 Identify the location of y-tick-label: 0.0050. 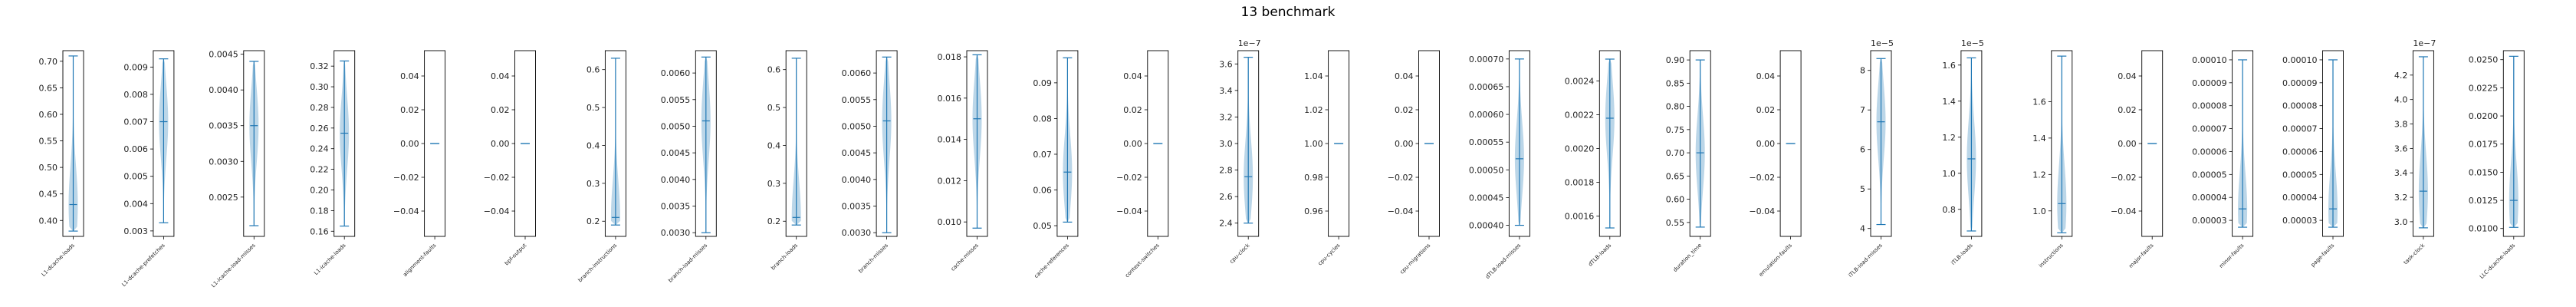
(857, 126).